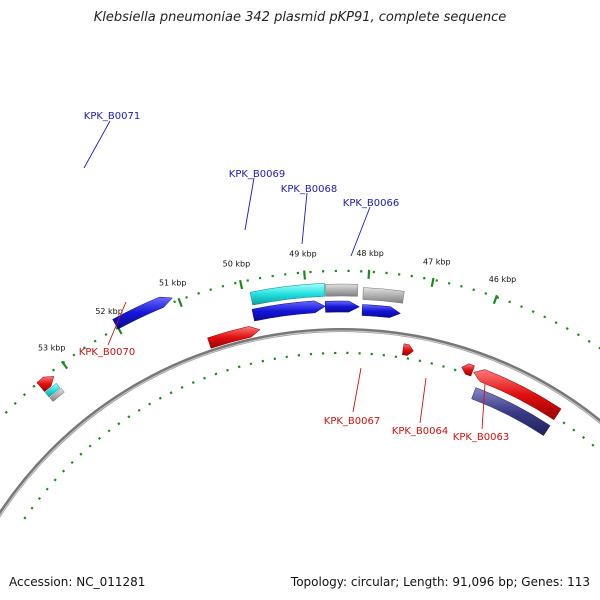 The image size is (600, 600). Describe the element at coordinates (342, 306) in the screenshot. I see `gene-forward-kpk-b0068-strand` at that location.